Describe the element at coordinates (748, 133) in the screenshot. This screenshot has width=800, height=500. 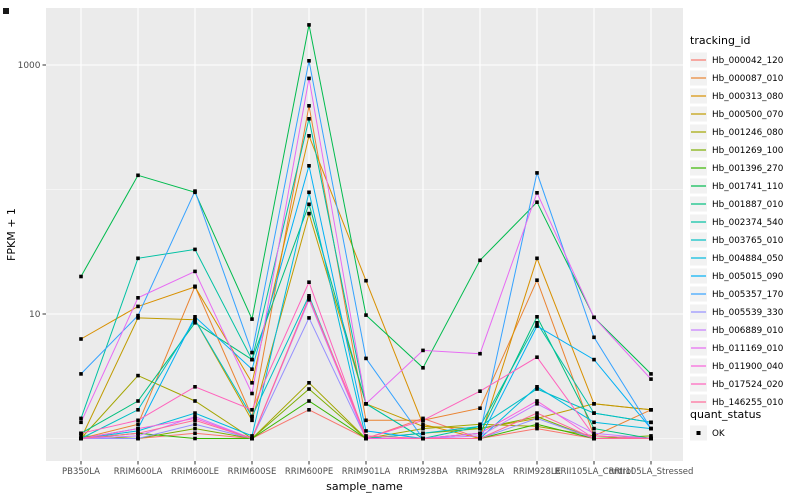
I see `legend-label: Hb_001246_080` at that location.